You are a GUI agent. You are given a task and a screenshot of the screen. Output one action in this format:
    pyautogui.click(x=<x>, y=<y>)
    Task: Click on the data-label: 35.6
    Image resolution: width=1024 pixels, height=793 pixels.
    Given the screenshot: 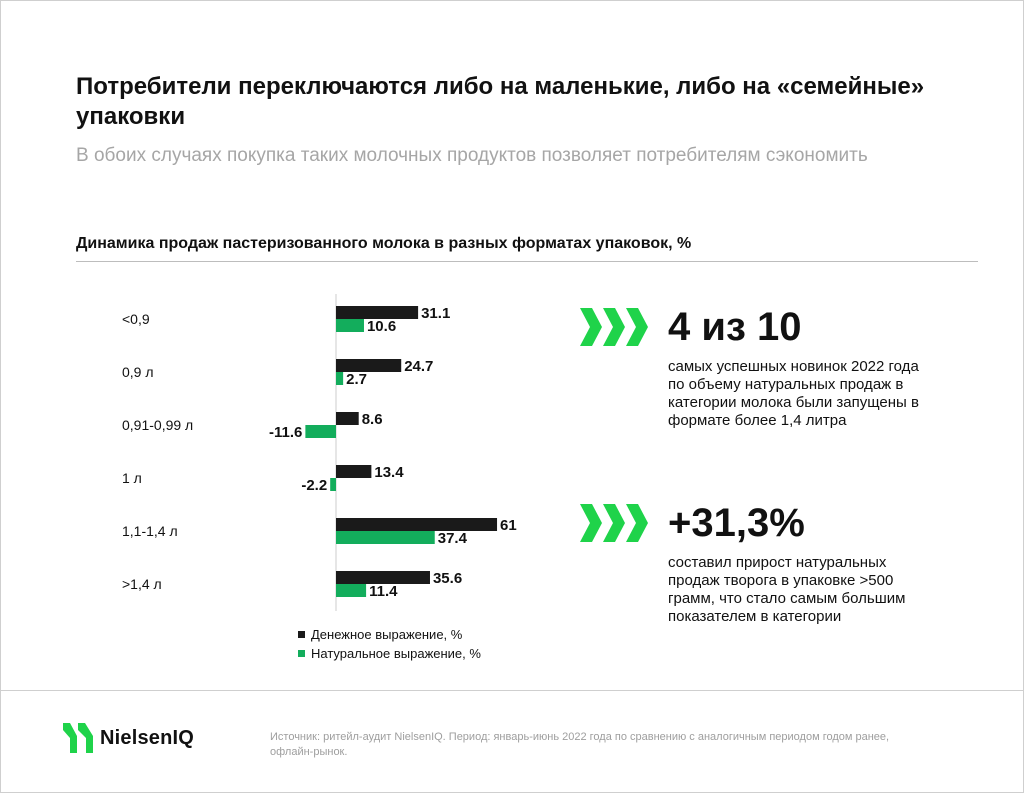 What is the action you would take?
    pyautogui.click(x=447, y=578)
    